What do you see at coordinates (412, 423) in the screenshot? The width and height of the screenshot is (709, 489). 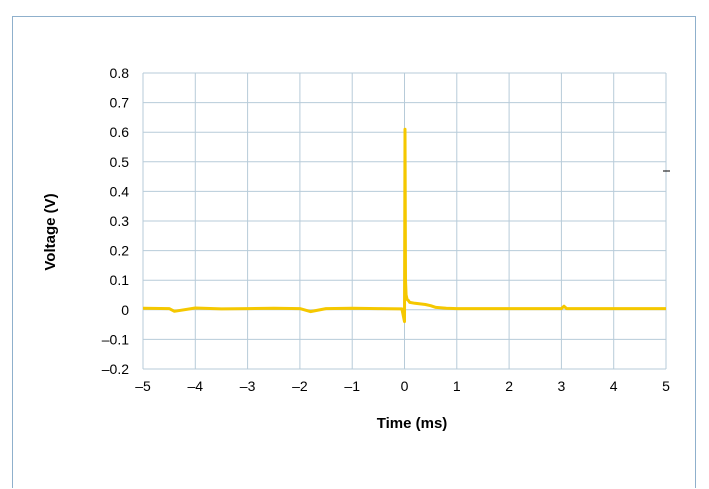 I see `x-axis-title: Time (ms)` at bounding box center [412, 423].